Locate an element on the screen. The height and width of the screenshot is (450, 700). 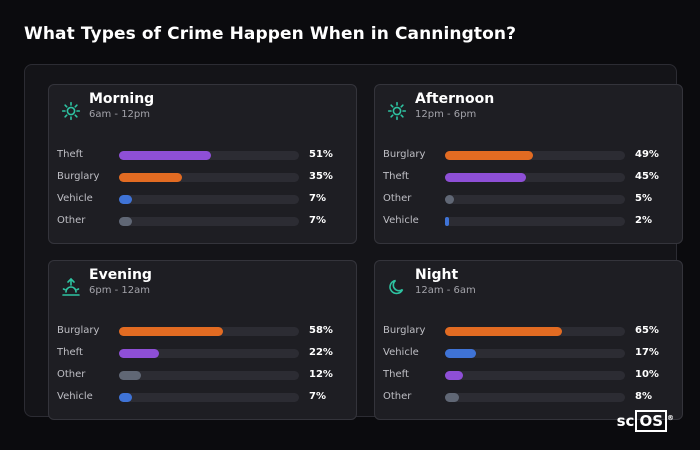
card-title: Night is located at coordinates (437, 275).